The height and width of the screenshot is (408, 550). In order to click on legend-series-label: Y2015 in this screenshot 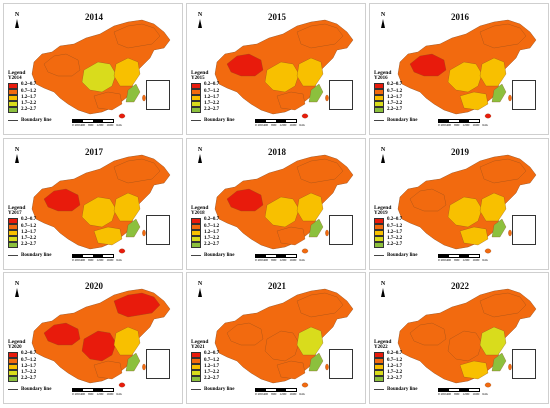, I will do `click(198, 79)`.